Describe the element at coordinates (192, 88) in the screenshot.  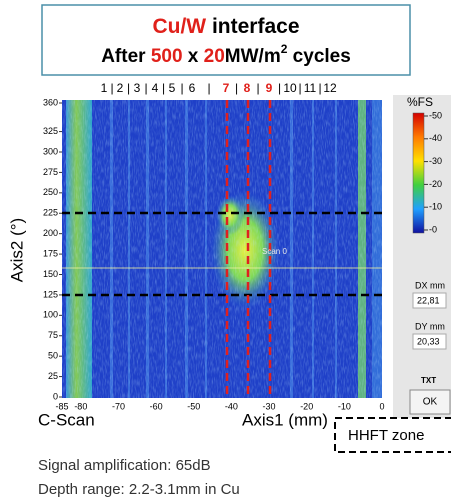
I see `column-label: 6` at that location.